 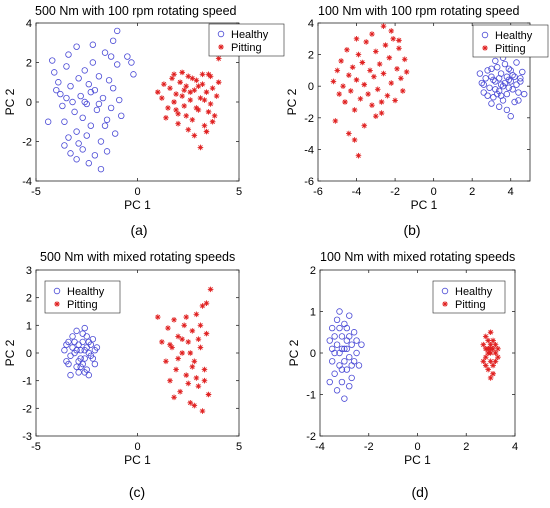 I want to click on panel-b-legend-healthy-label: Healthy, so click(x=514, y=36).